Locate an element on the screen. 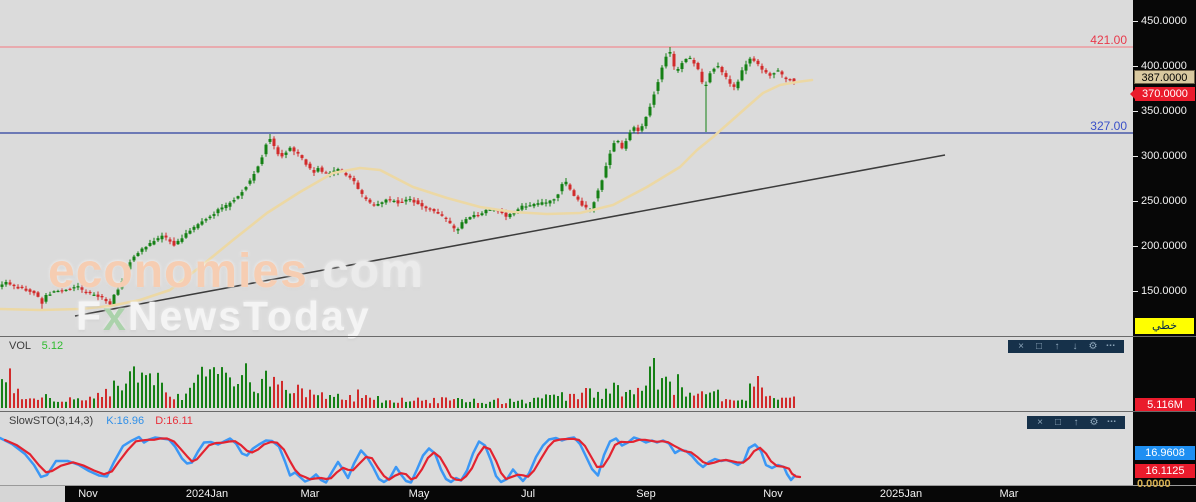 The height and width of the screenshot is (502, 1196). stochastic-title: SlowSTO(3,14,3) is located at coordinates (51, 421).